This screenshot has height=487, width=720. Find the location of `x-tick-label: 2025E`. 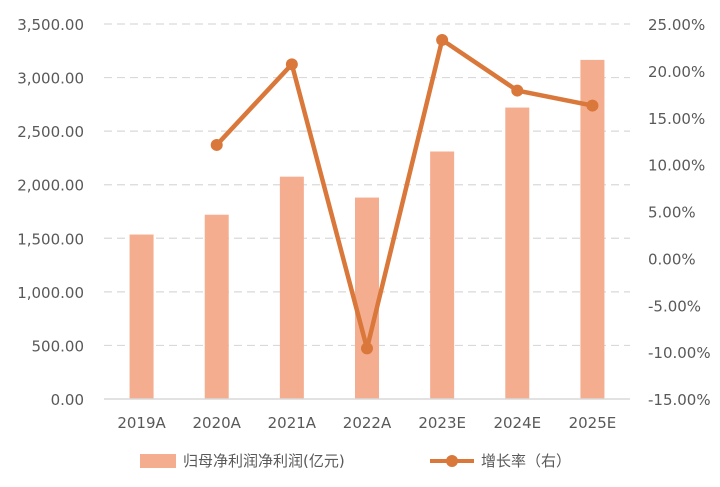

x-tick-label: 2025E is located at coordinates (593, 423).